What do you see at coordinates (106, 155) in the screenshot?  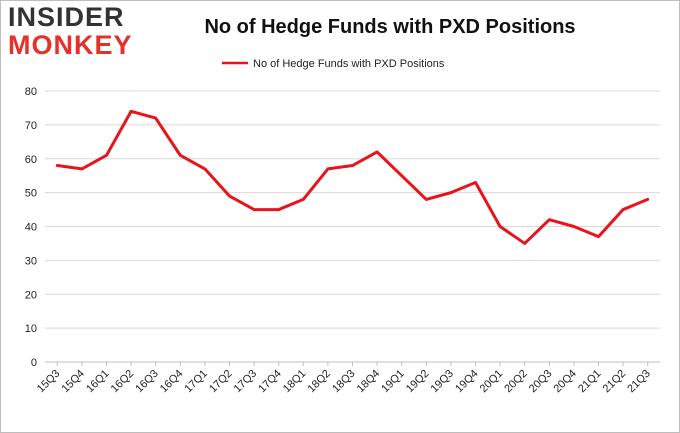 I see `data-point-16Q1` at bounding box center [106, 155].